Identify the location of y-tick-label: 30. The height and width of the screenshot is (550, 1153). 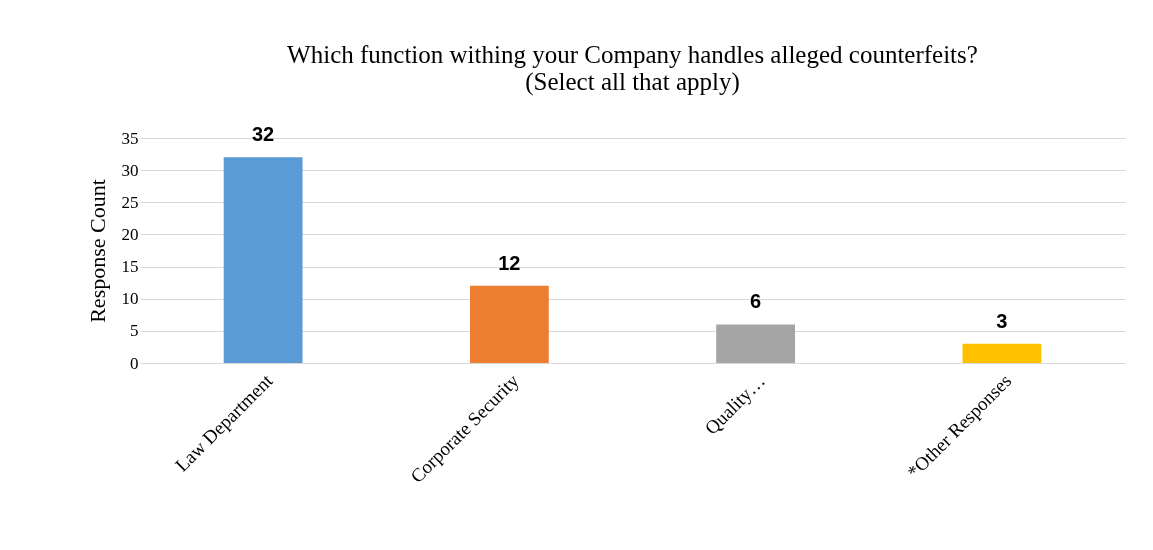
(130, 170).